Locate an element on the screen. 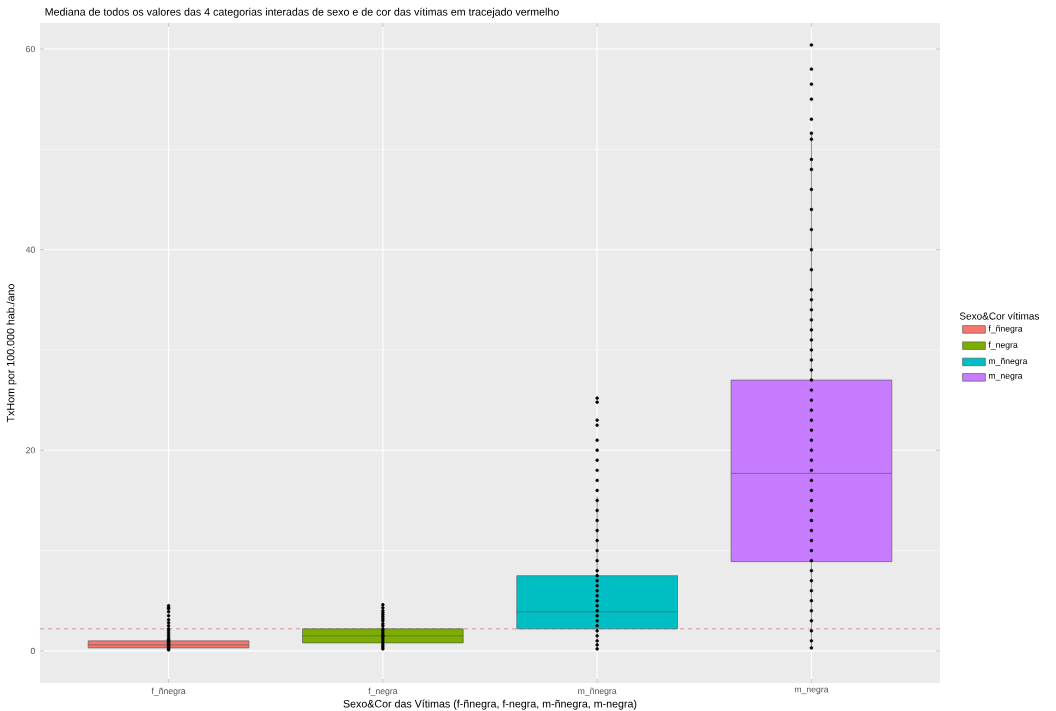  y-tick-label: 0 is located at coordinates (32, 650).